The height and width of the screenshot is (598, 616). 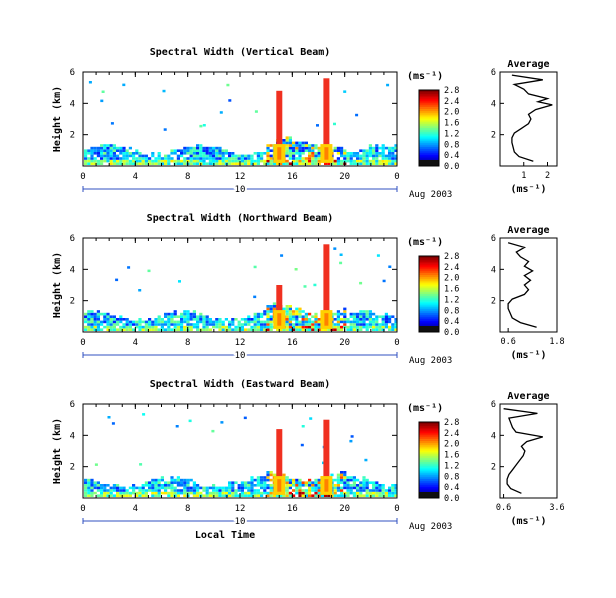 I want to click on average-y-tick-label: 6, so click(x=493, y=73).